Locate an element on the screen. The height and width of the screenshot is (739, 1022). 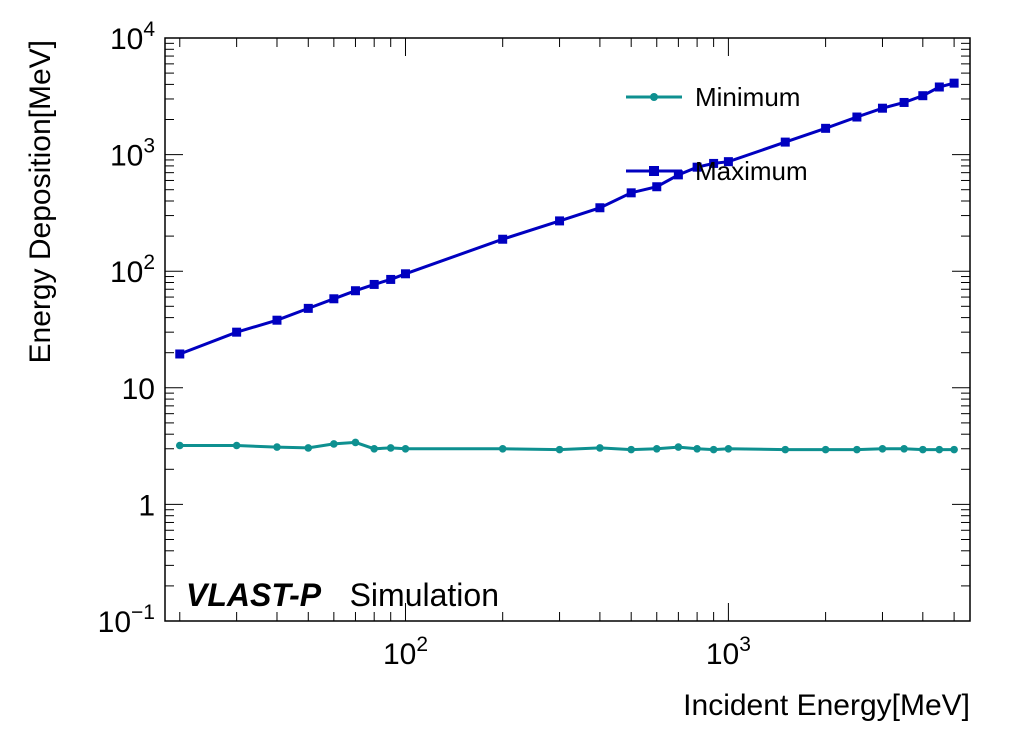
legend-marker-maximum is located at coordinates (654, 171).